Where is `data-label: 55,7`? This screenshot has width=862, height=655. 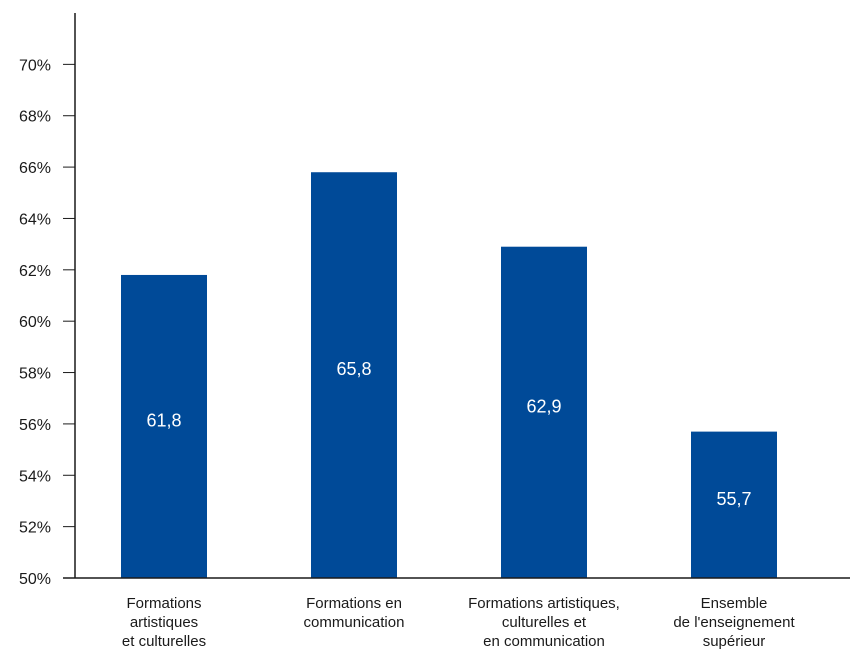 data-label: 55,7 is located at coordinates (733, 499).